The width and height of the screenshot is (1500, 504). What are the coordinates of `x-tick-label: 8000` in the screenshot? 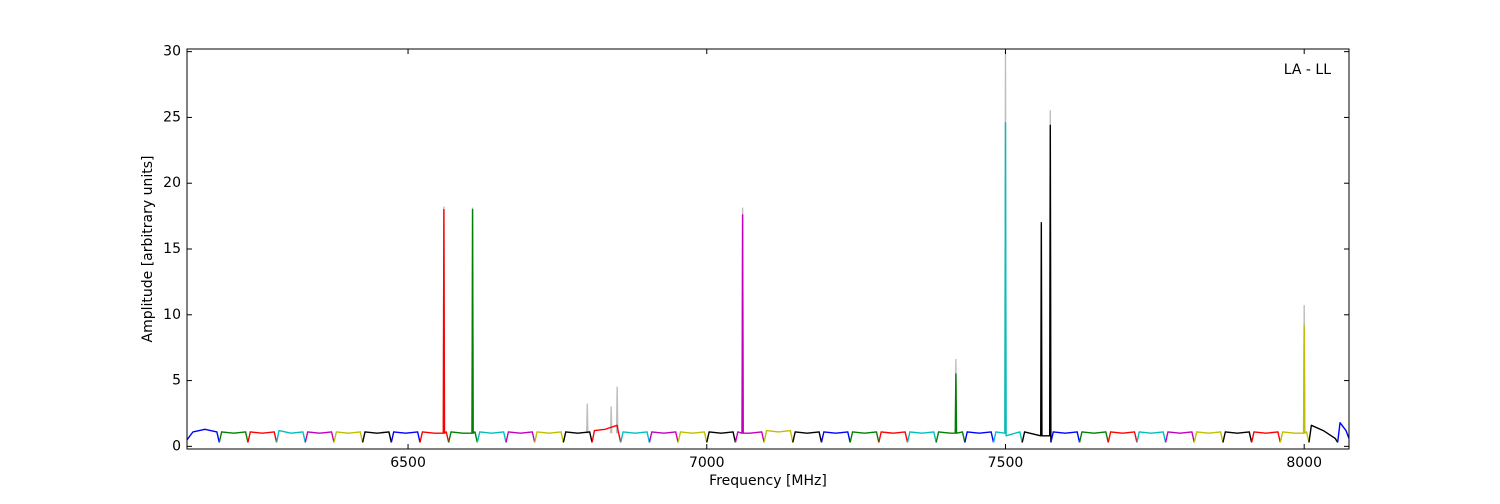 It's located at (1304, 463).